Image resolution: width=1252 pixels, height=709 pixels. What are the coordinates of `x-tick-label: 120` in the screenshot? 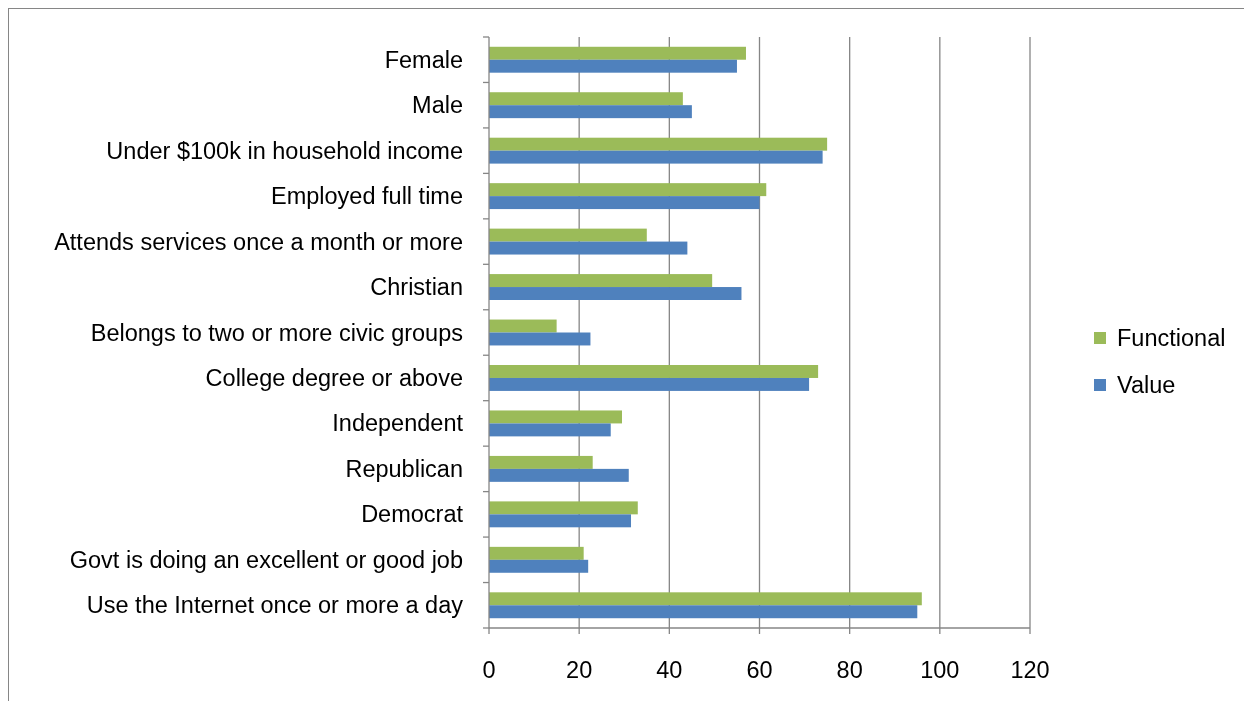 It's located at (1030, 670).